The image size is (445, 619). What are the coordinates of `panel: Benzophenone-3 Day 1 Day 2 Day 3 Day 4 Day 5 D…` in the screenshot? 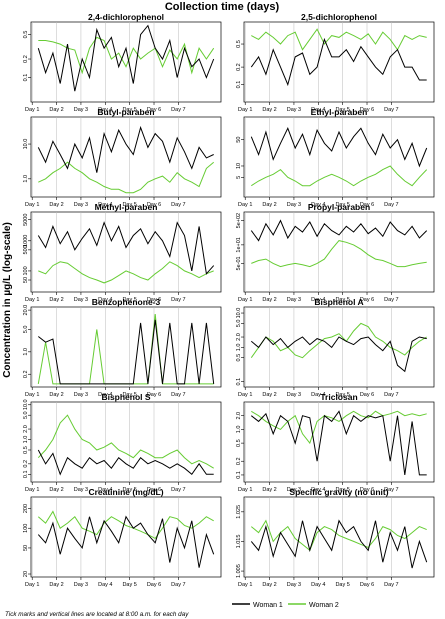 It's located at (122, 347).